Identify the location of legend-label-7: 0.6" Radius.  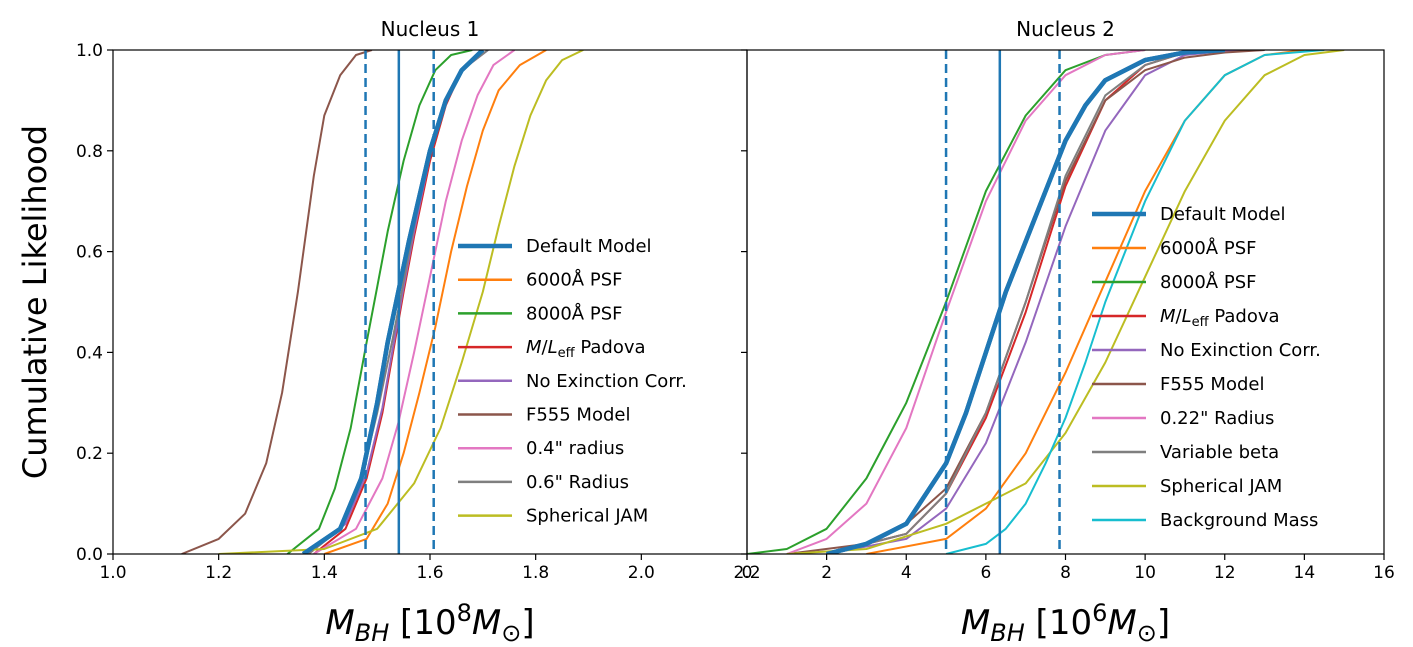
(577, 482).